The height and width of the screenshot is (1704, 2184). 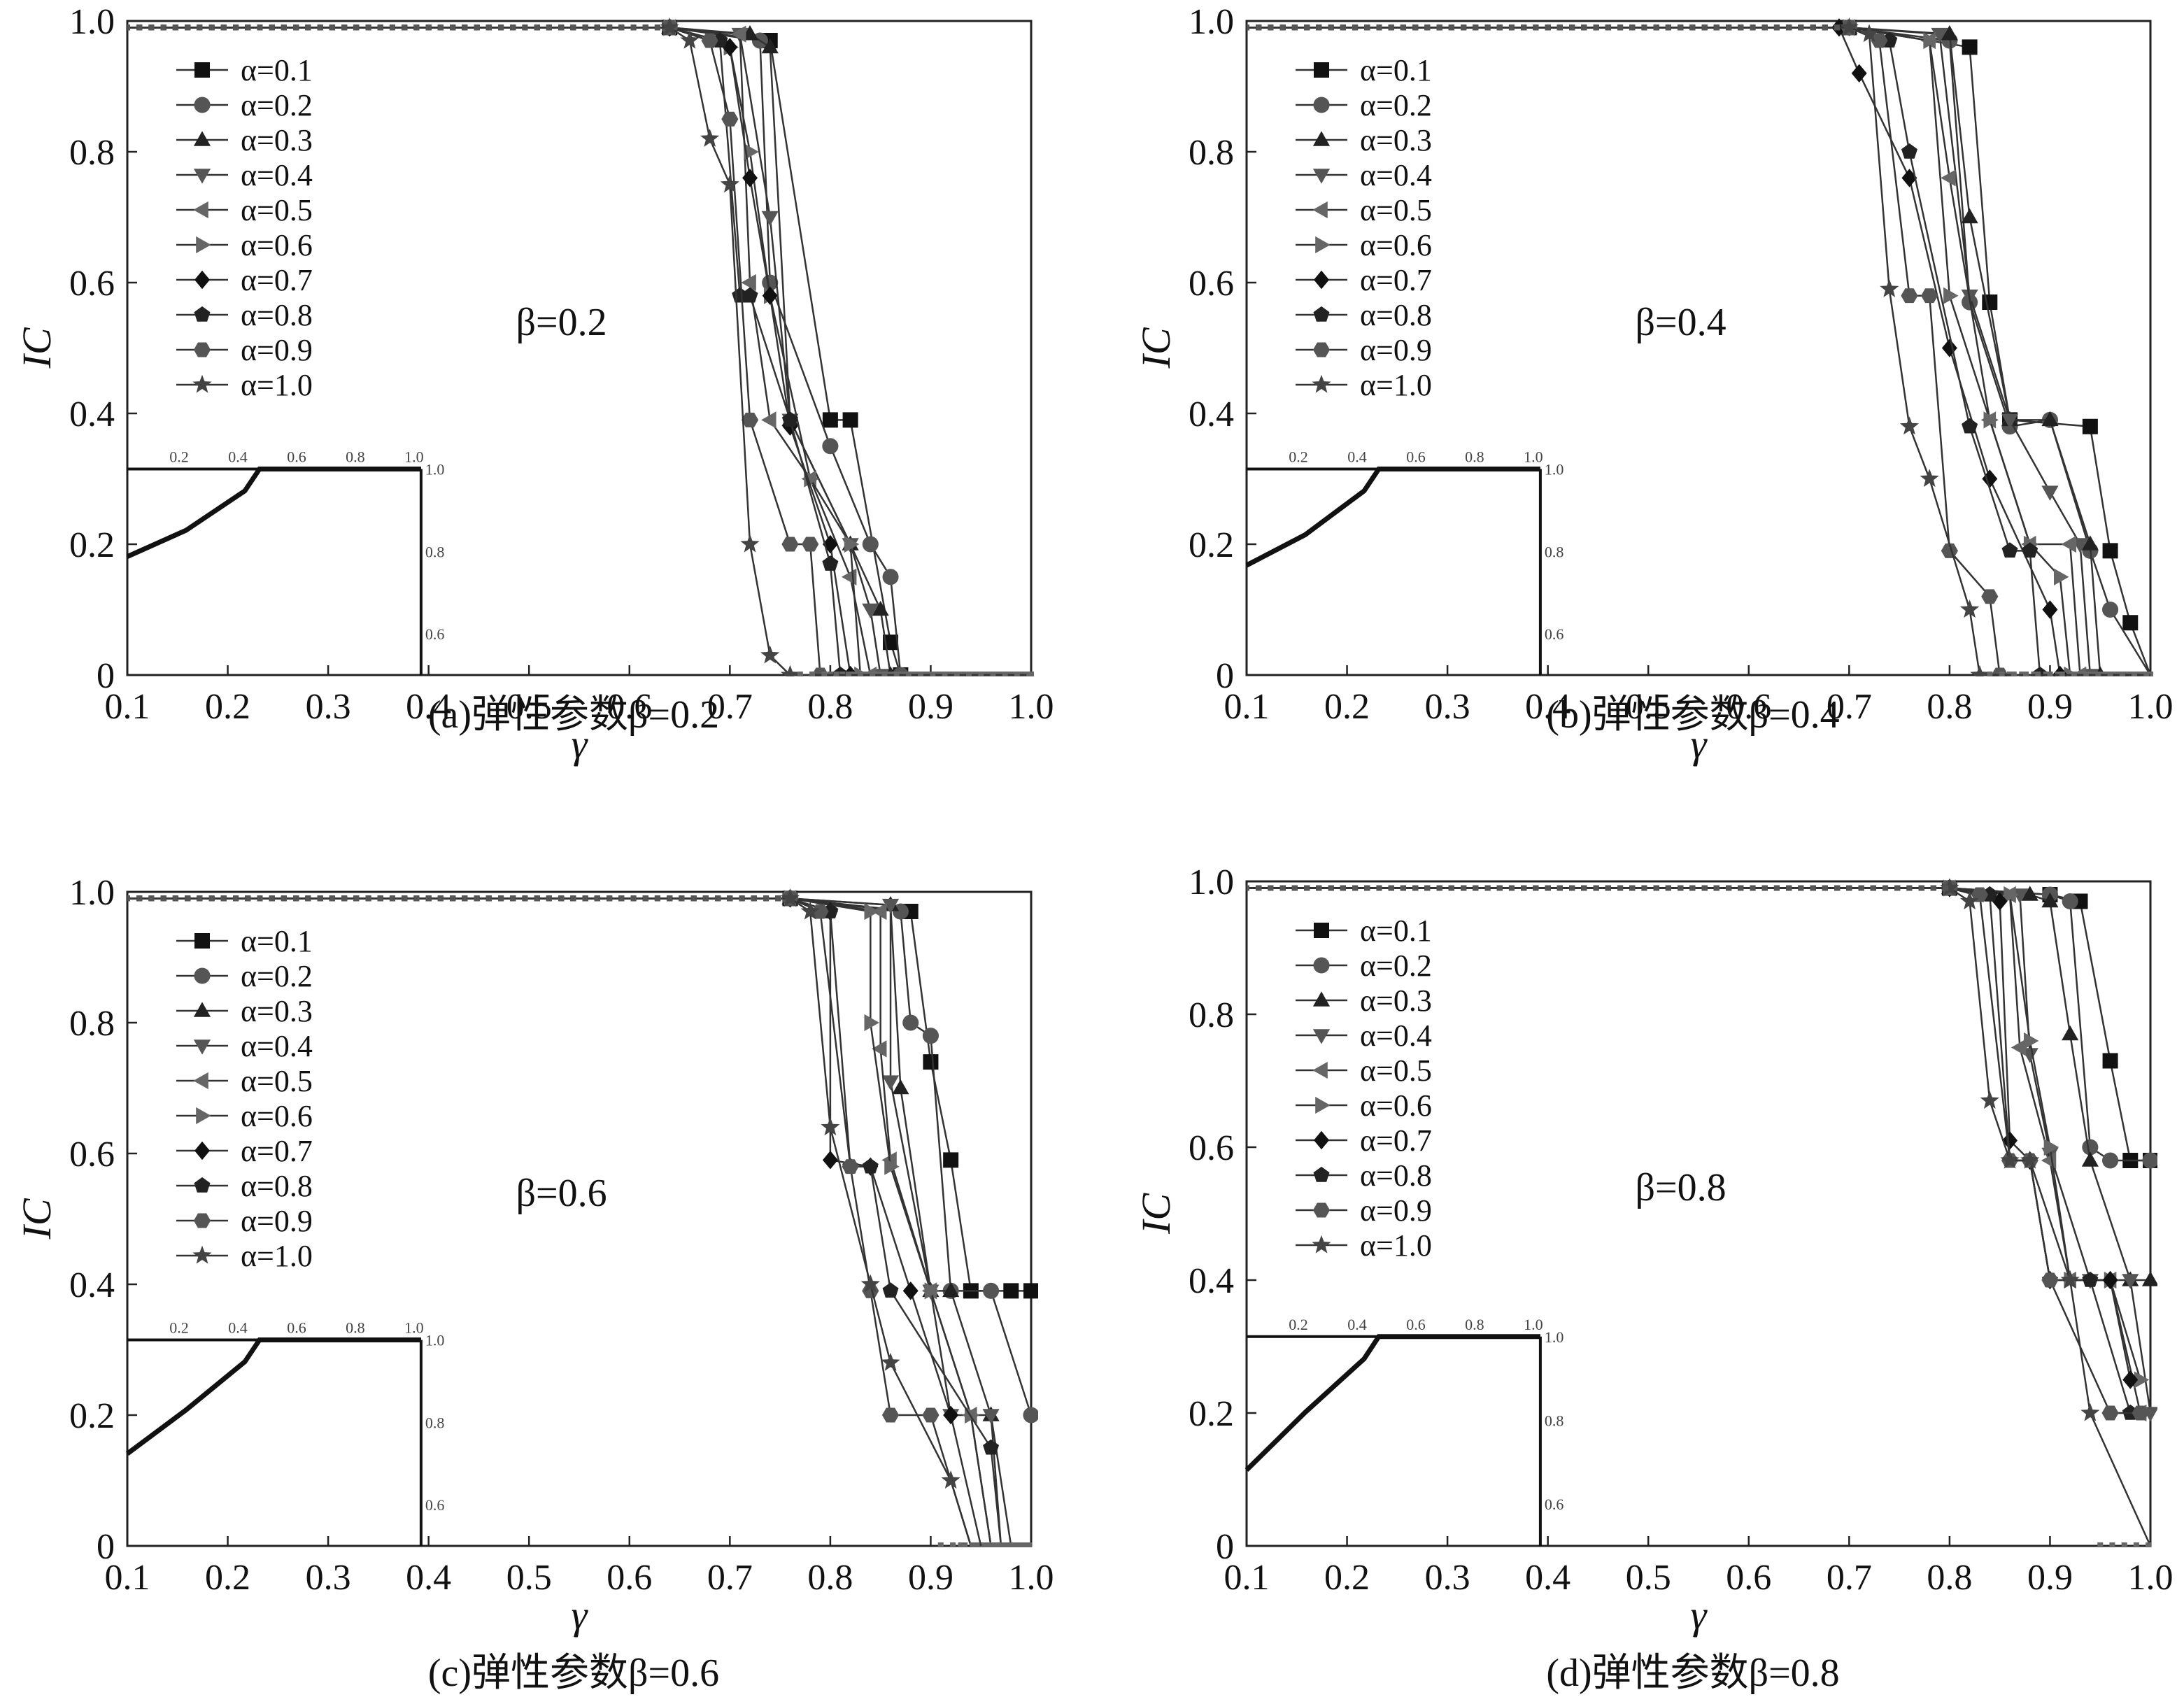 What do you see at coordinates (1396, 315) in the screenshot?
I see `legend-label: α=0.8` at bounding box center [1396, 315].